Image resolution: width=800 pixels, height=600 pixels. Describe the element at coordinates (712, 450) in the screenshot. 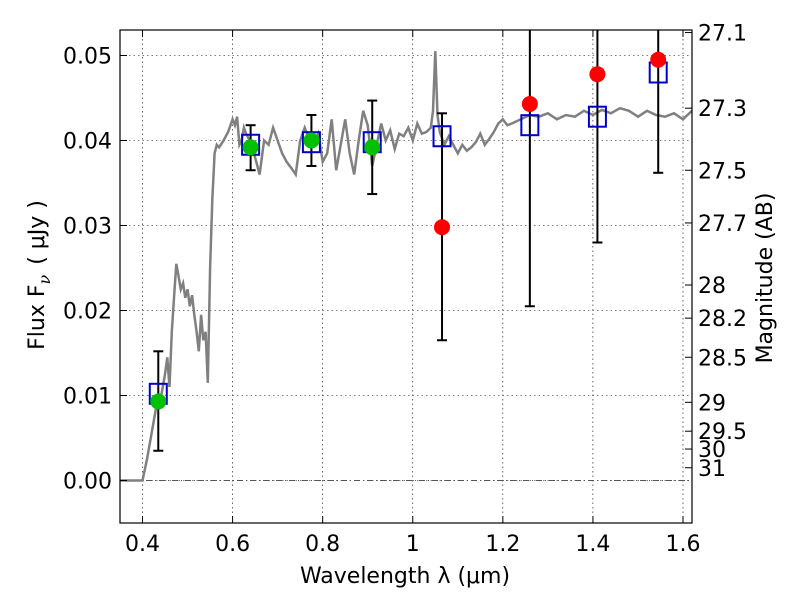

I see `magnitude-tick-label: 30` at that location.